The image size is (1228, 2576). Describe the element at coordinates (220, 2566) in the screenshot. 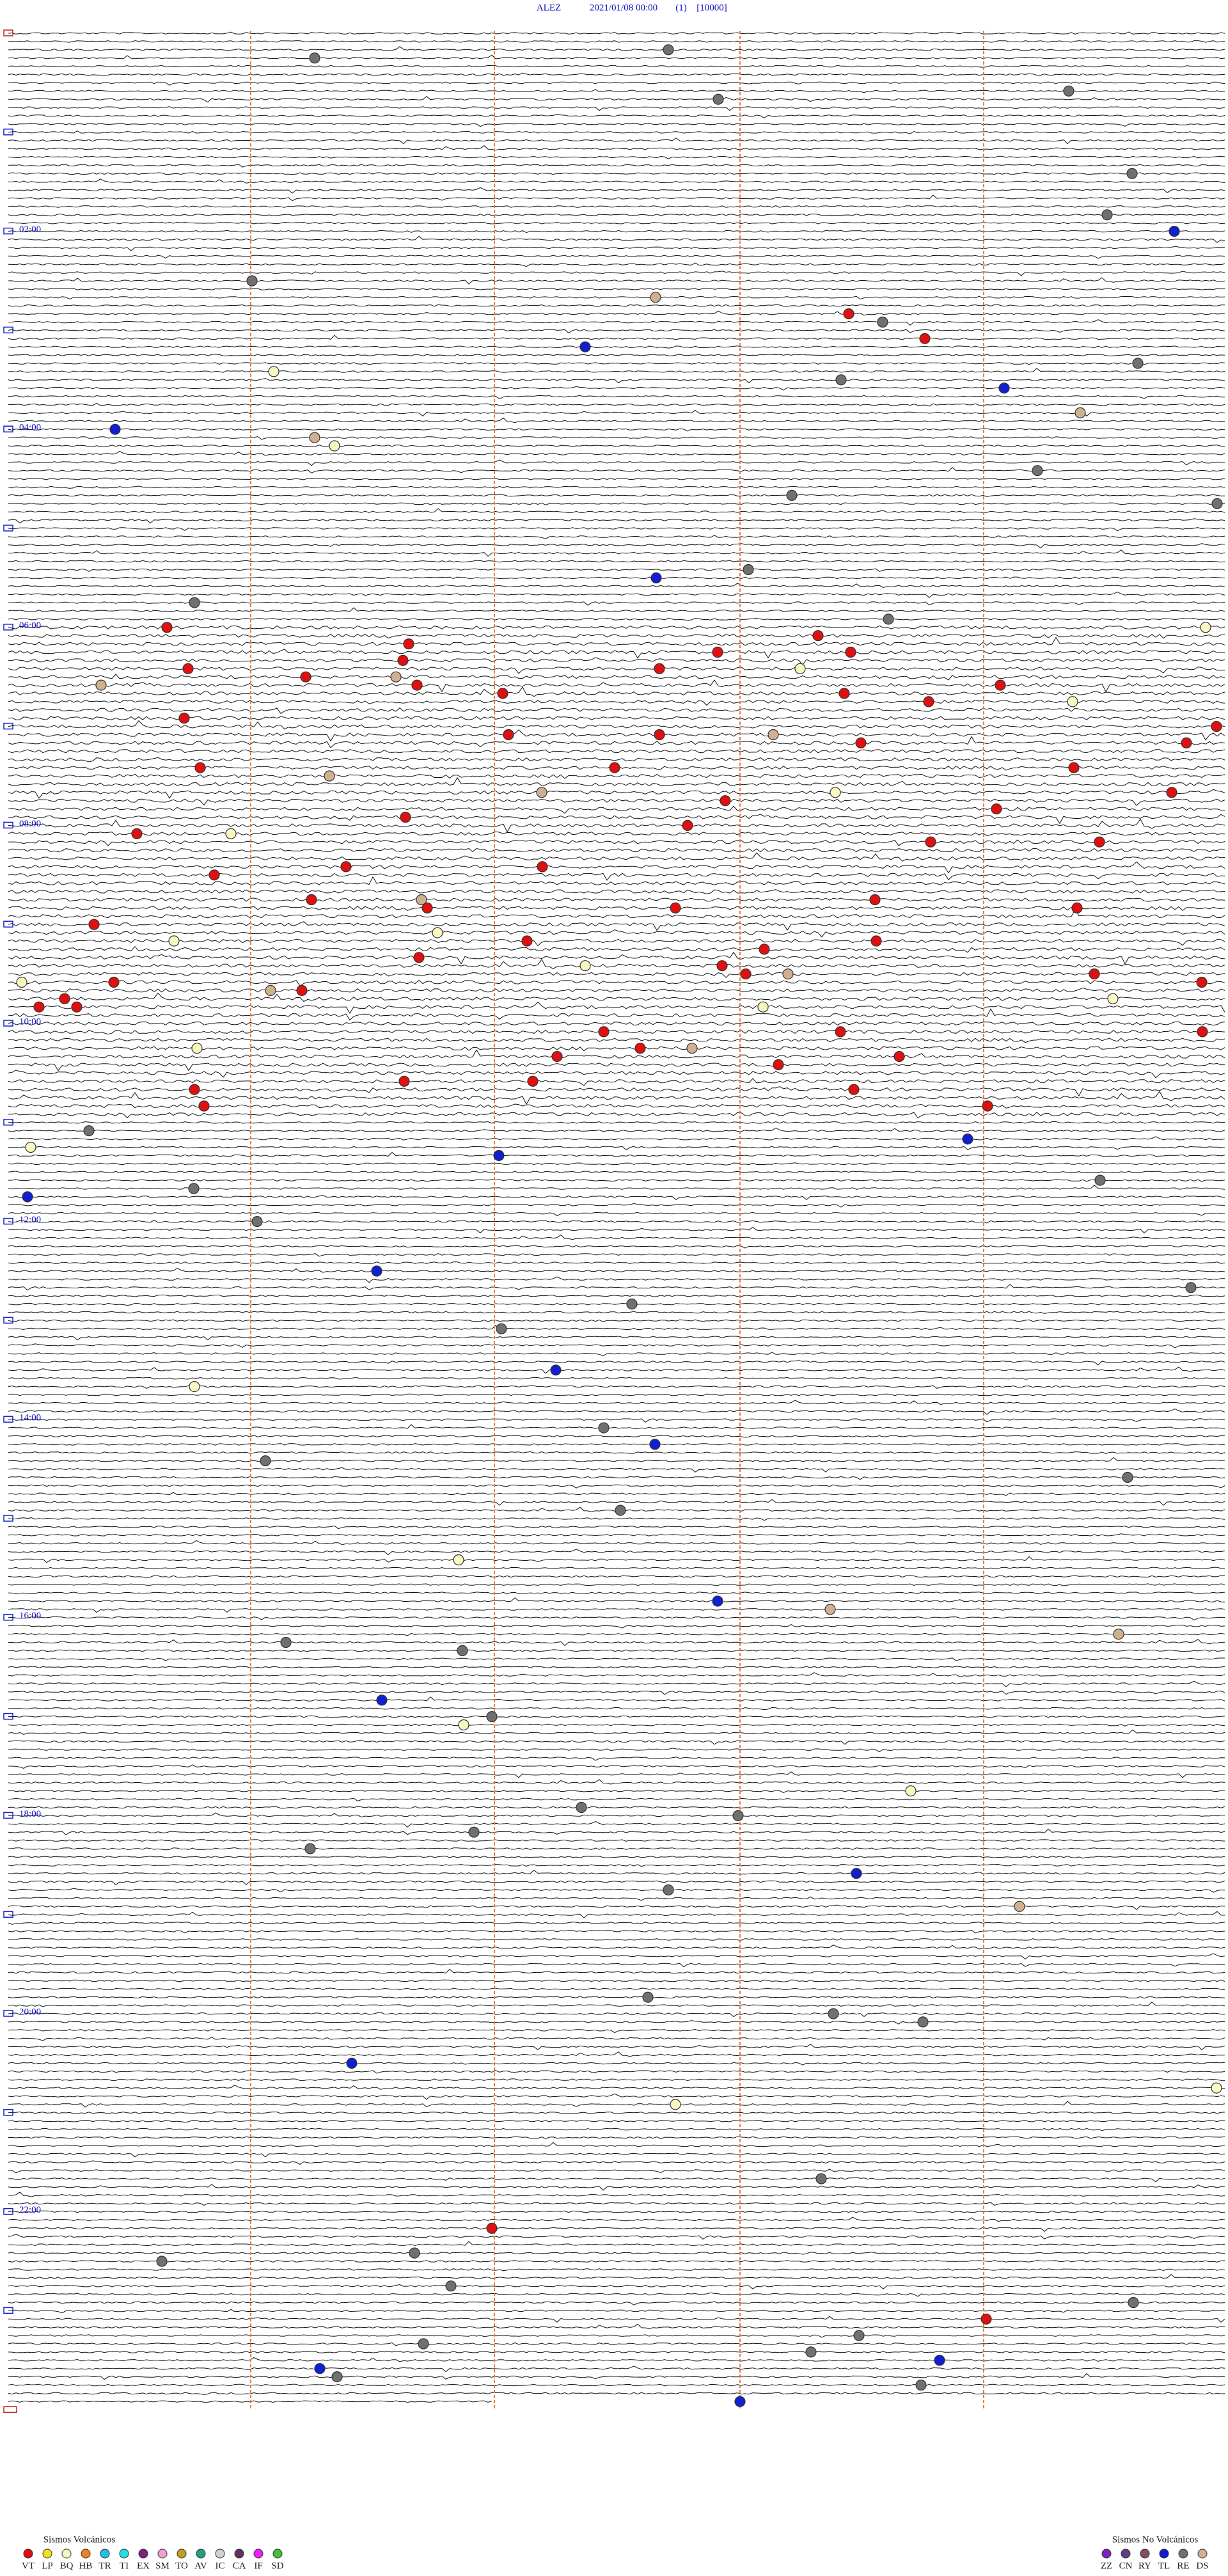

I see `legend-label: IC` at that location.